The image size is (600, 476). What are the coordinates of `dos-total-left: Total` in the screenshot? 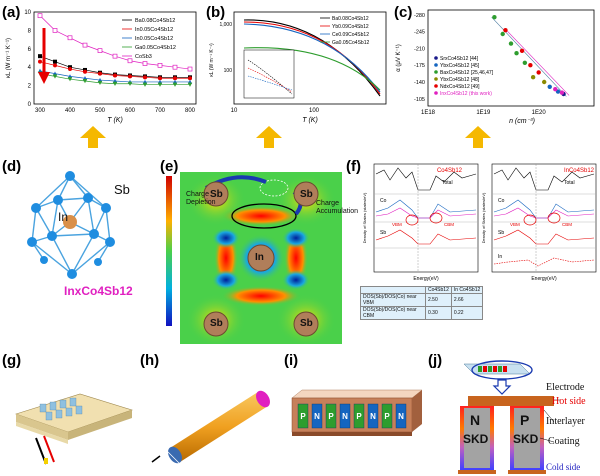 It's located at (447, 183).